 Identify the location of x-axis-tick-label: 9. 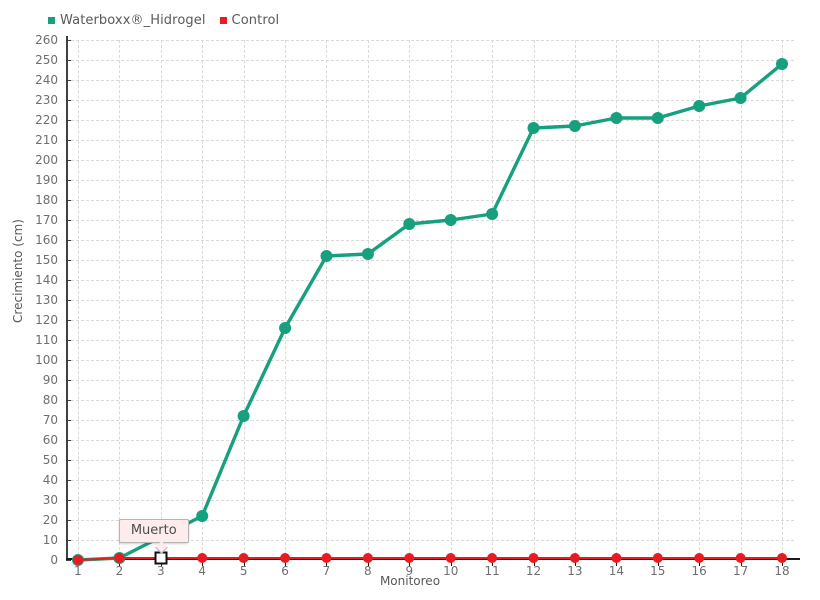
(409, 571).